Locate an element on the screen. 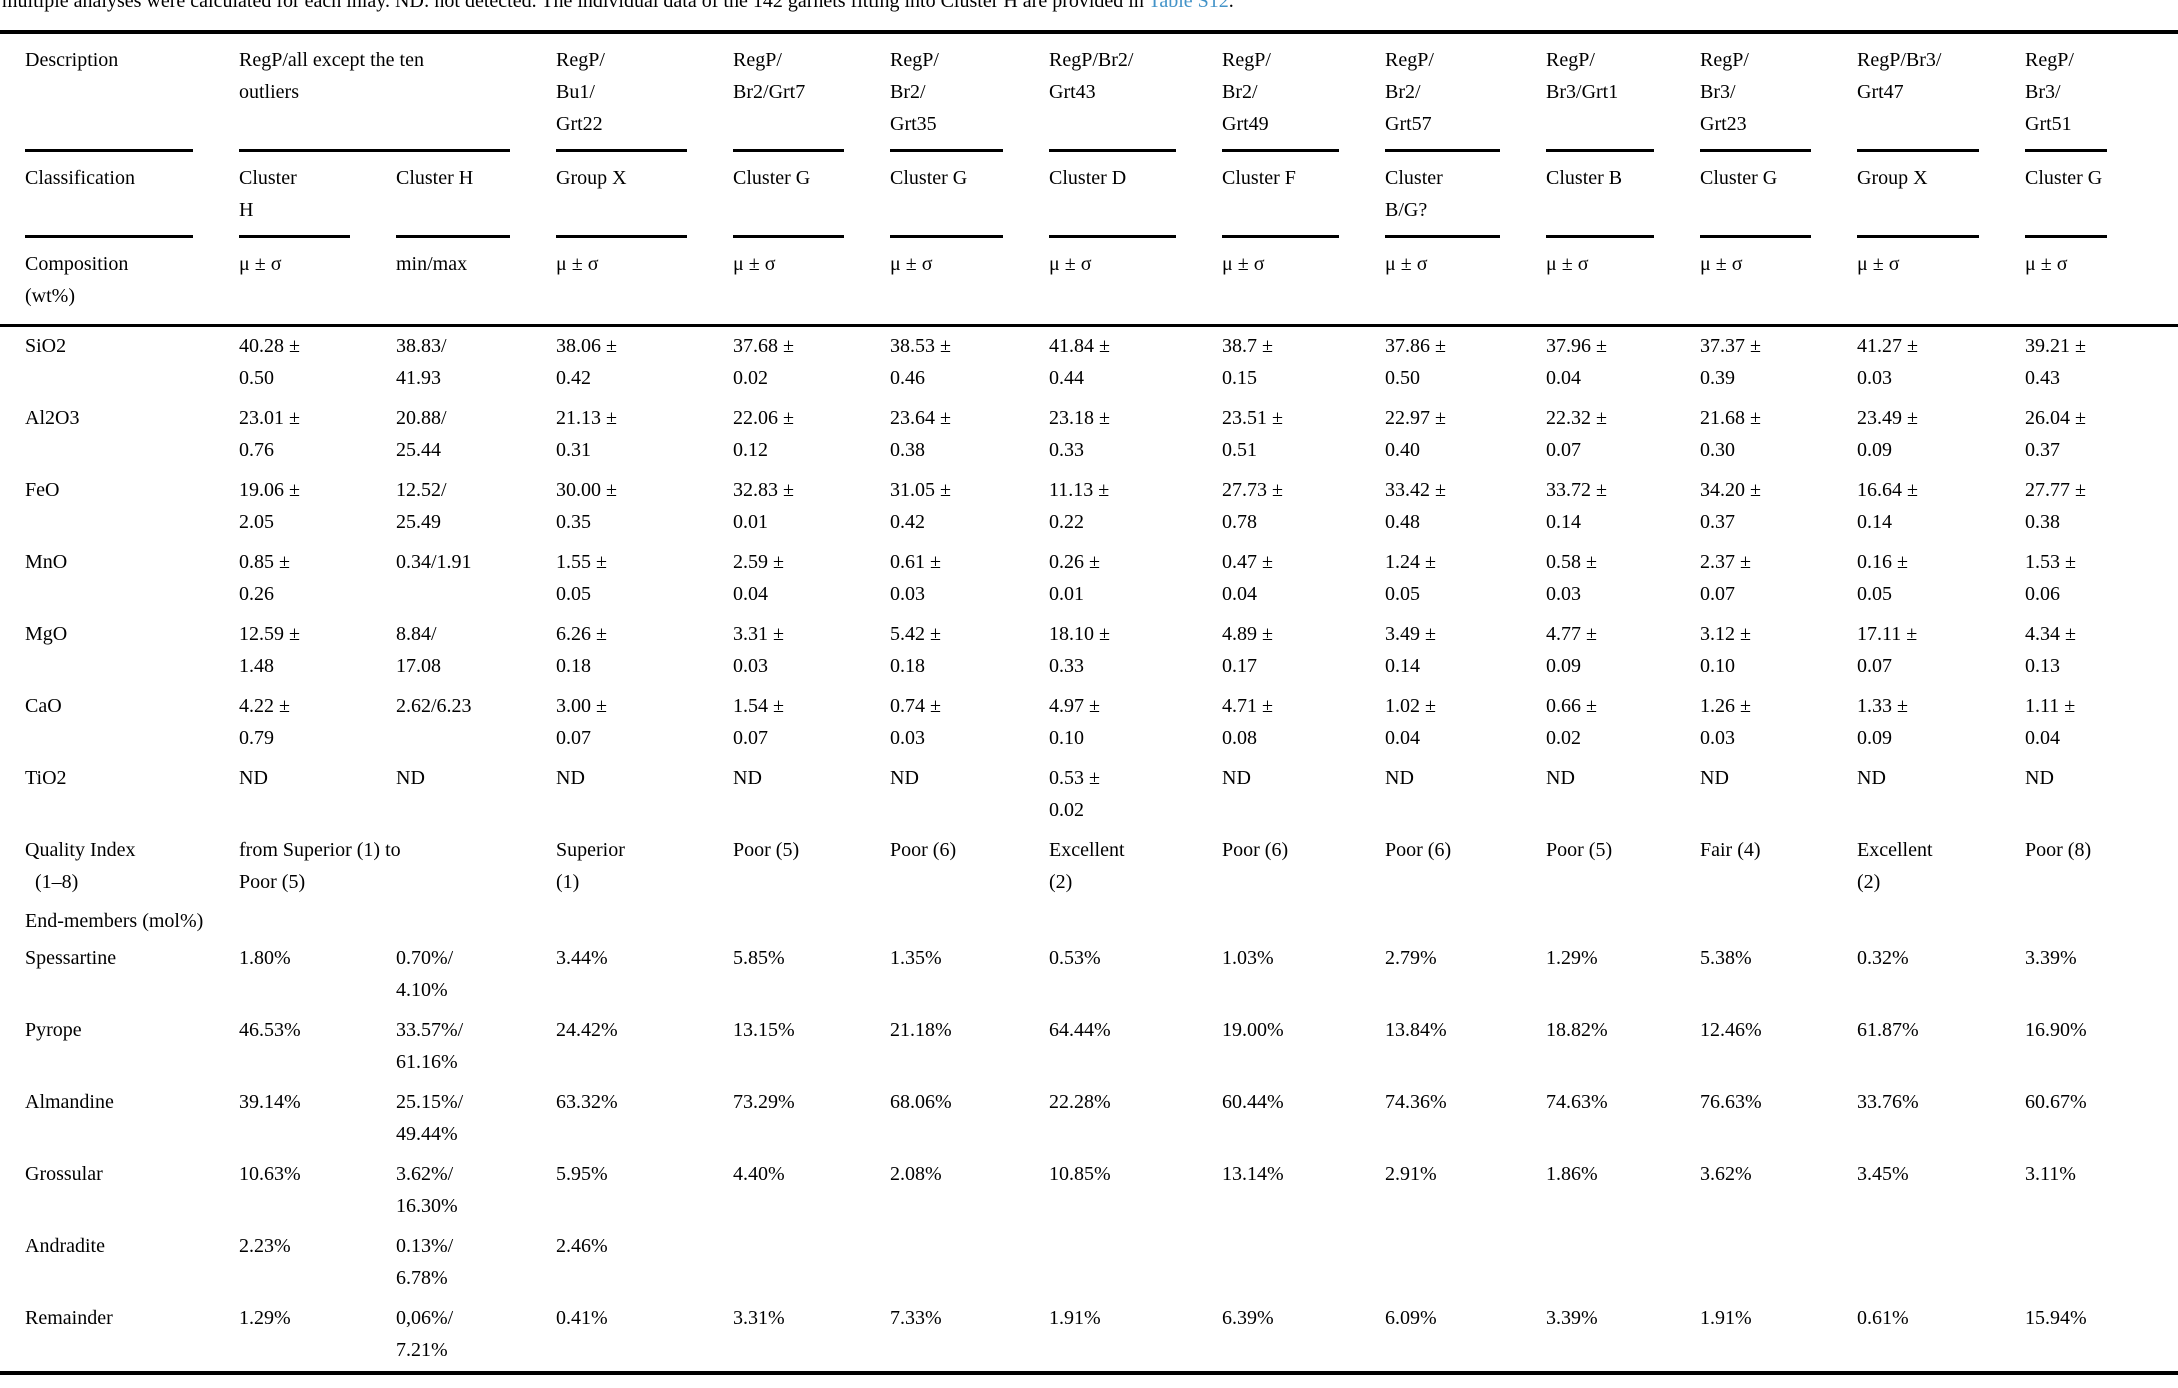  data-cell: 46.53% is located at coordinates (270, 1030).